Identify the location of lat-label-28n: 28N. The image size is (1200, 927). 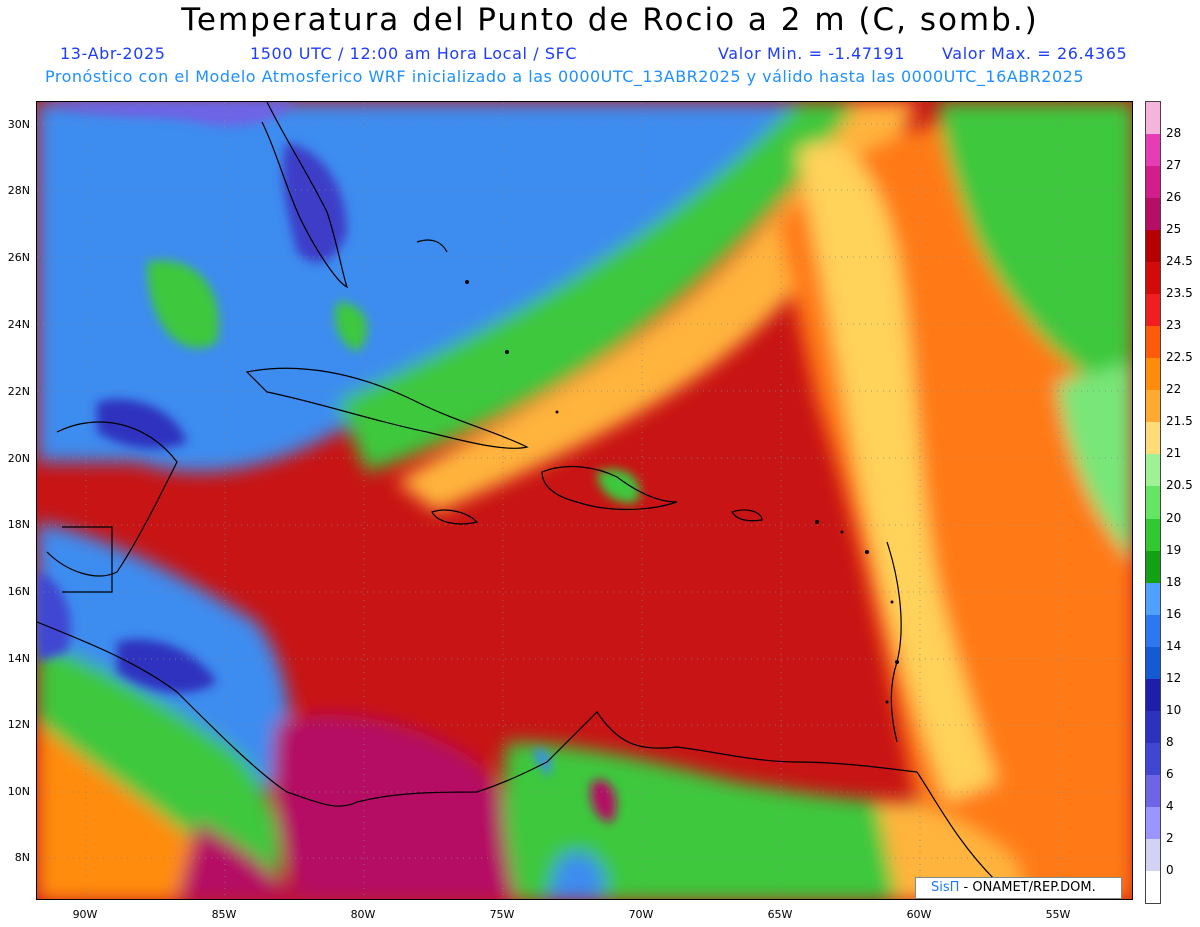
(18, 190).